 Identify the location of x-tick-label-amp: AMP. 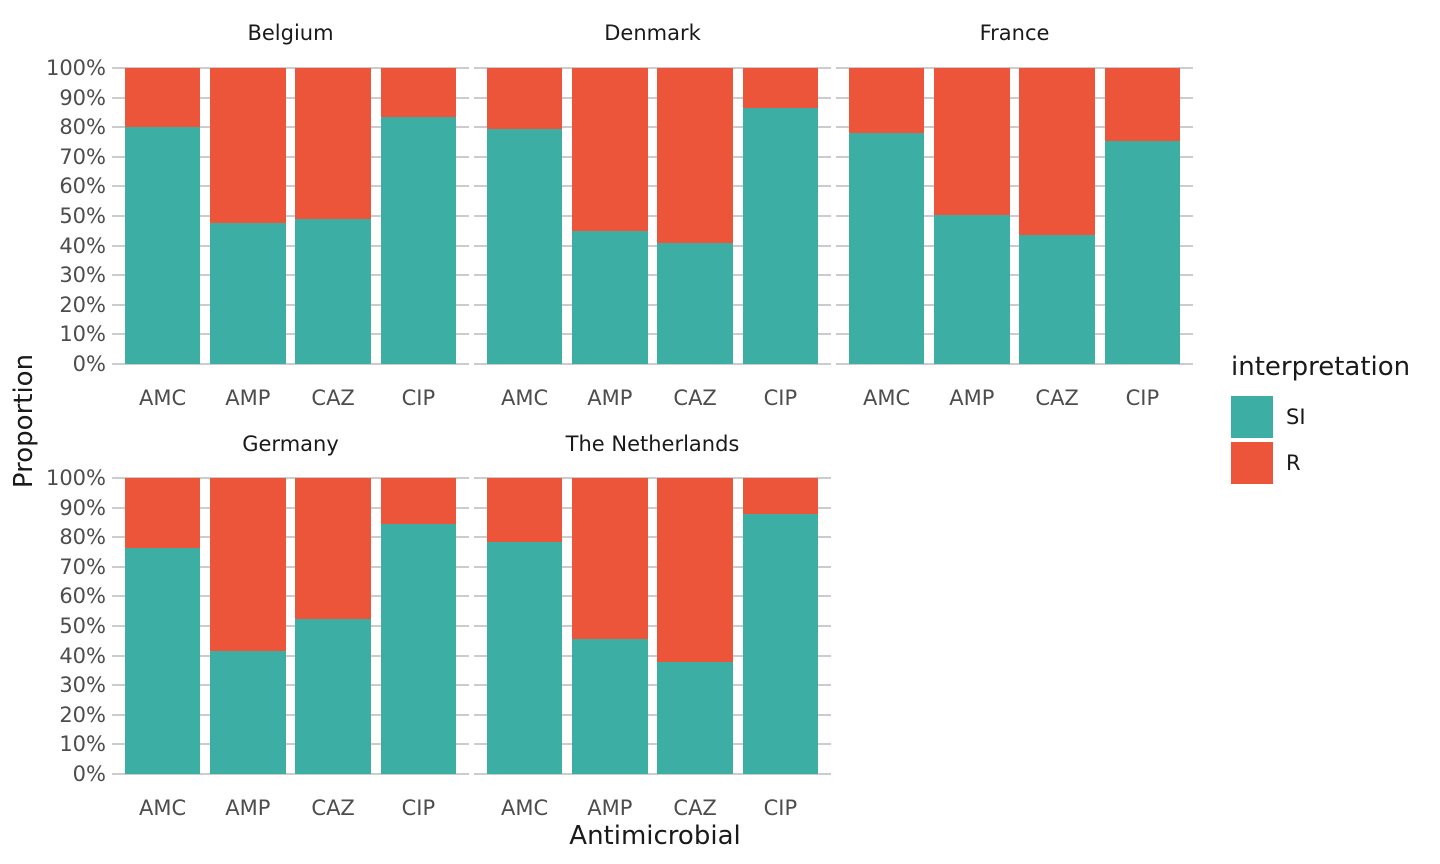
(248, 808).